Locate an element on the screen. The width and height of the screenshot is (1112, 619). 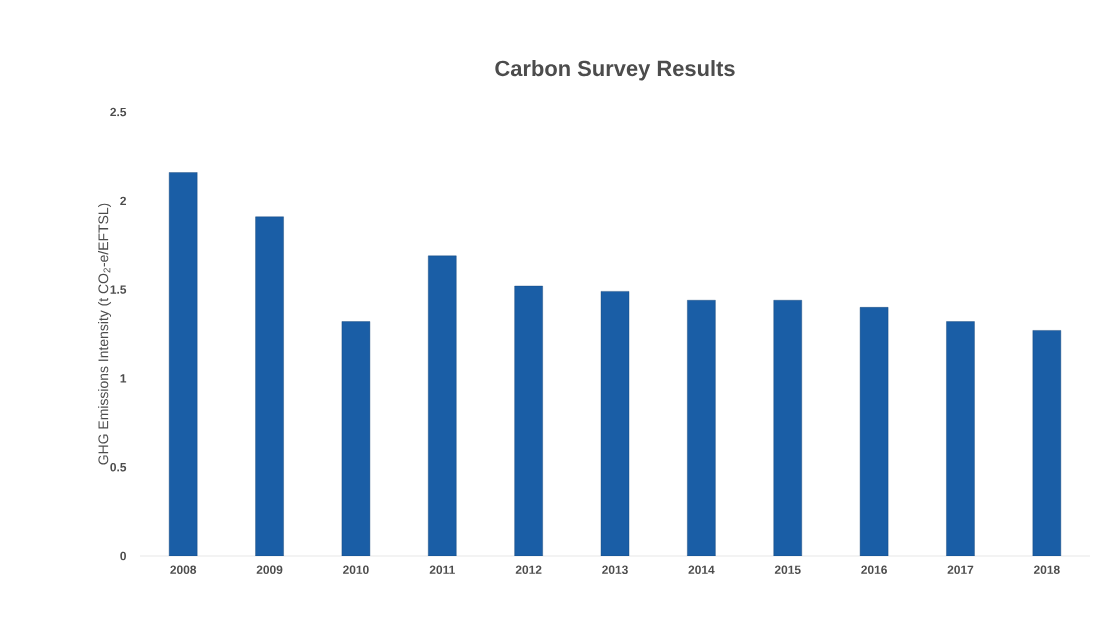
x-tick-label: 2010 is located at coordinates (356, 569).